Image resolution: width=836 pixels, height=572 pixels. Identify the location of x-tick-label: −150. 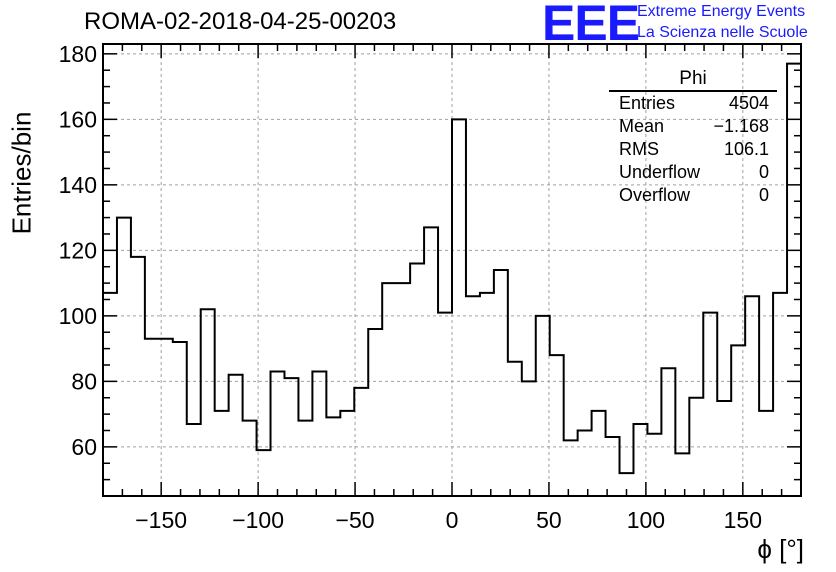
(161, 520).